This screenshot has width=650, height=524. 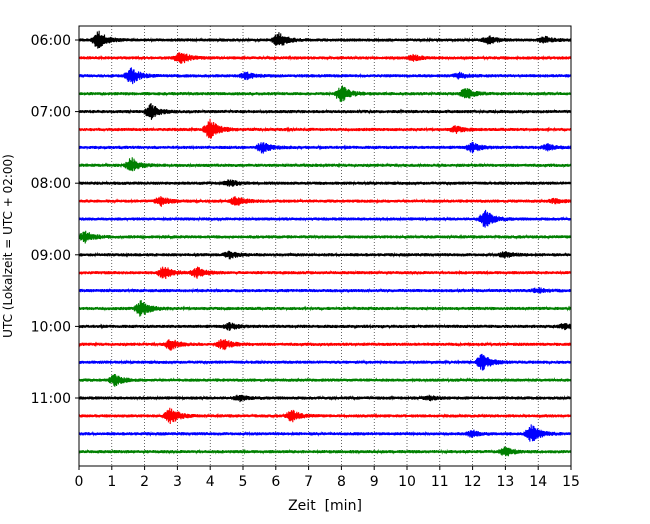 What do you see at coordinates (341, 482) in the screenshot?
I see `x-tick-label: 8` at bounding box center [341, 482].